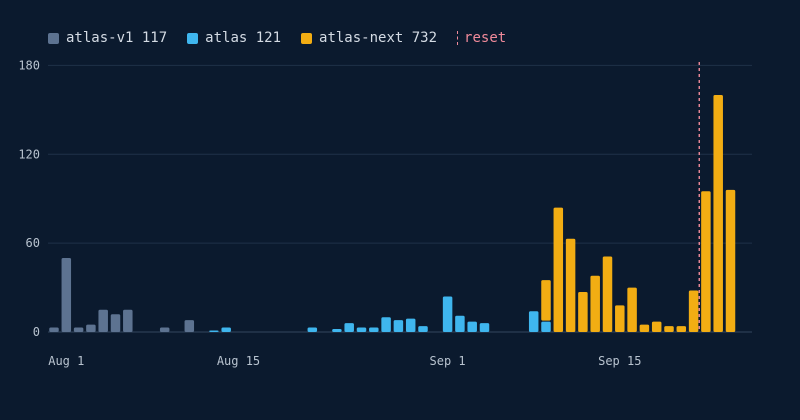 The width and height of the screenshot is (800, 420). I want to click on x-tick-label: Sep 15, so click(619, 361).